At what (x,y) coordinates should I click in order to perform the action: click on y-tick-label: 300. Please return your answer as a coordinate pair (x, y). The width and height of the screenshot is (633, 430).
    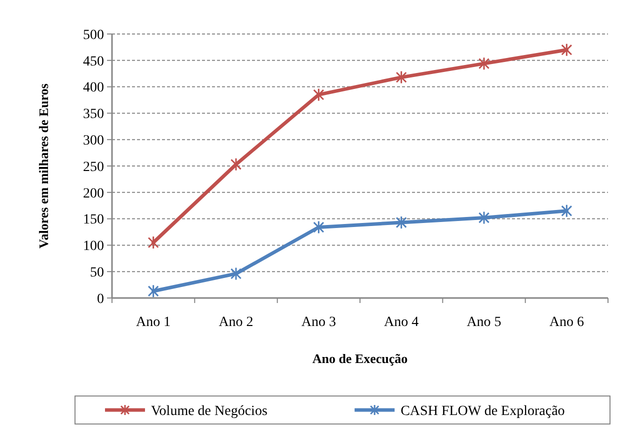
    Looking at the image, I should click on (93, 141).